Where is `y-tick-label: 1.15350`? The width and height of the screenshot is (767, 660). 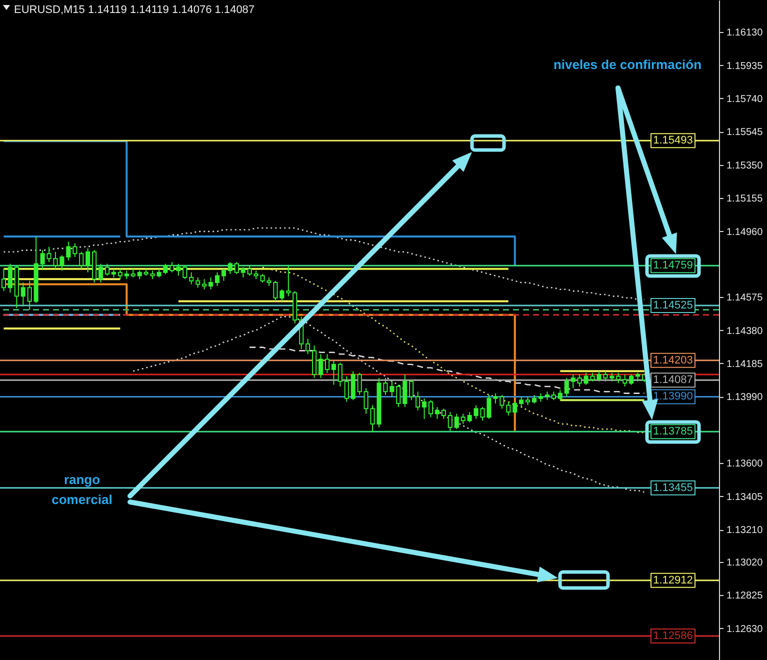 y-tick-label: 1.15350 is located at coordinates (745, 166).